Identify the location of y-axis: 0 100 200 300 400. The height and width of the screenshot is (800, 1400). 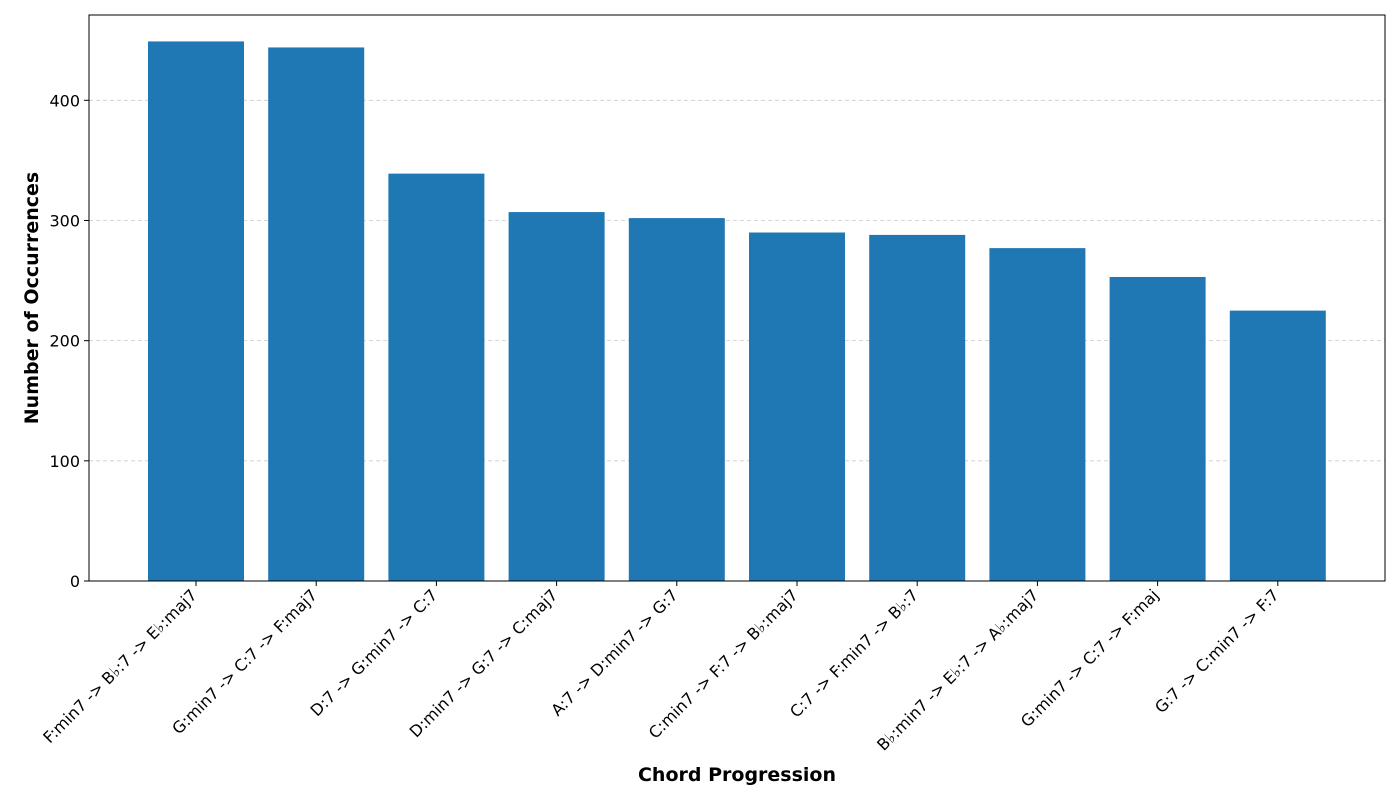
(69, 341).